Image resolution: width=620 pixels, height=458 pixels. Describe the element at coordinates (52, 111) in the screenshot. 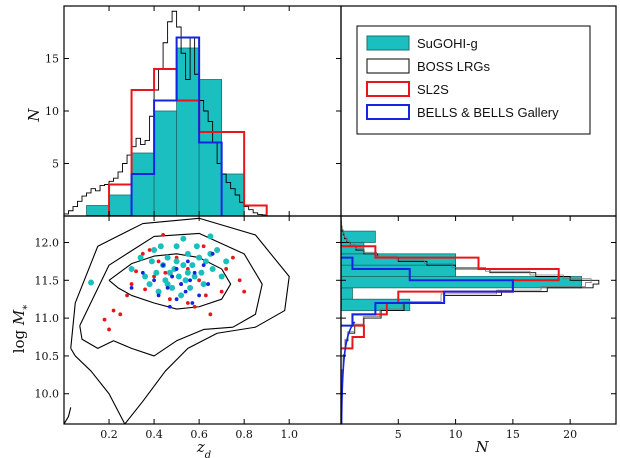

I see `top-N-tick-label: 10` at that location.